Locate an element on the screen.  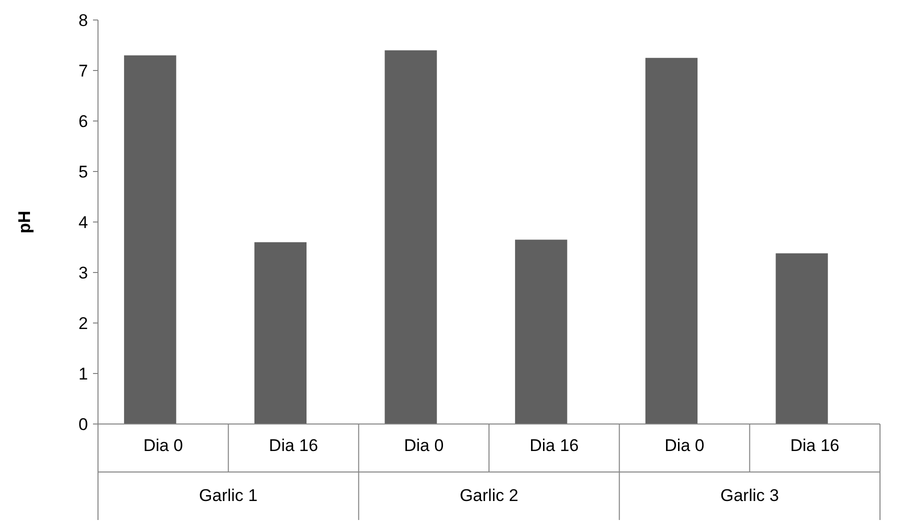
y-tick-label: 3 is located at coordinates (83, 272).